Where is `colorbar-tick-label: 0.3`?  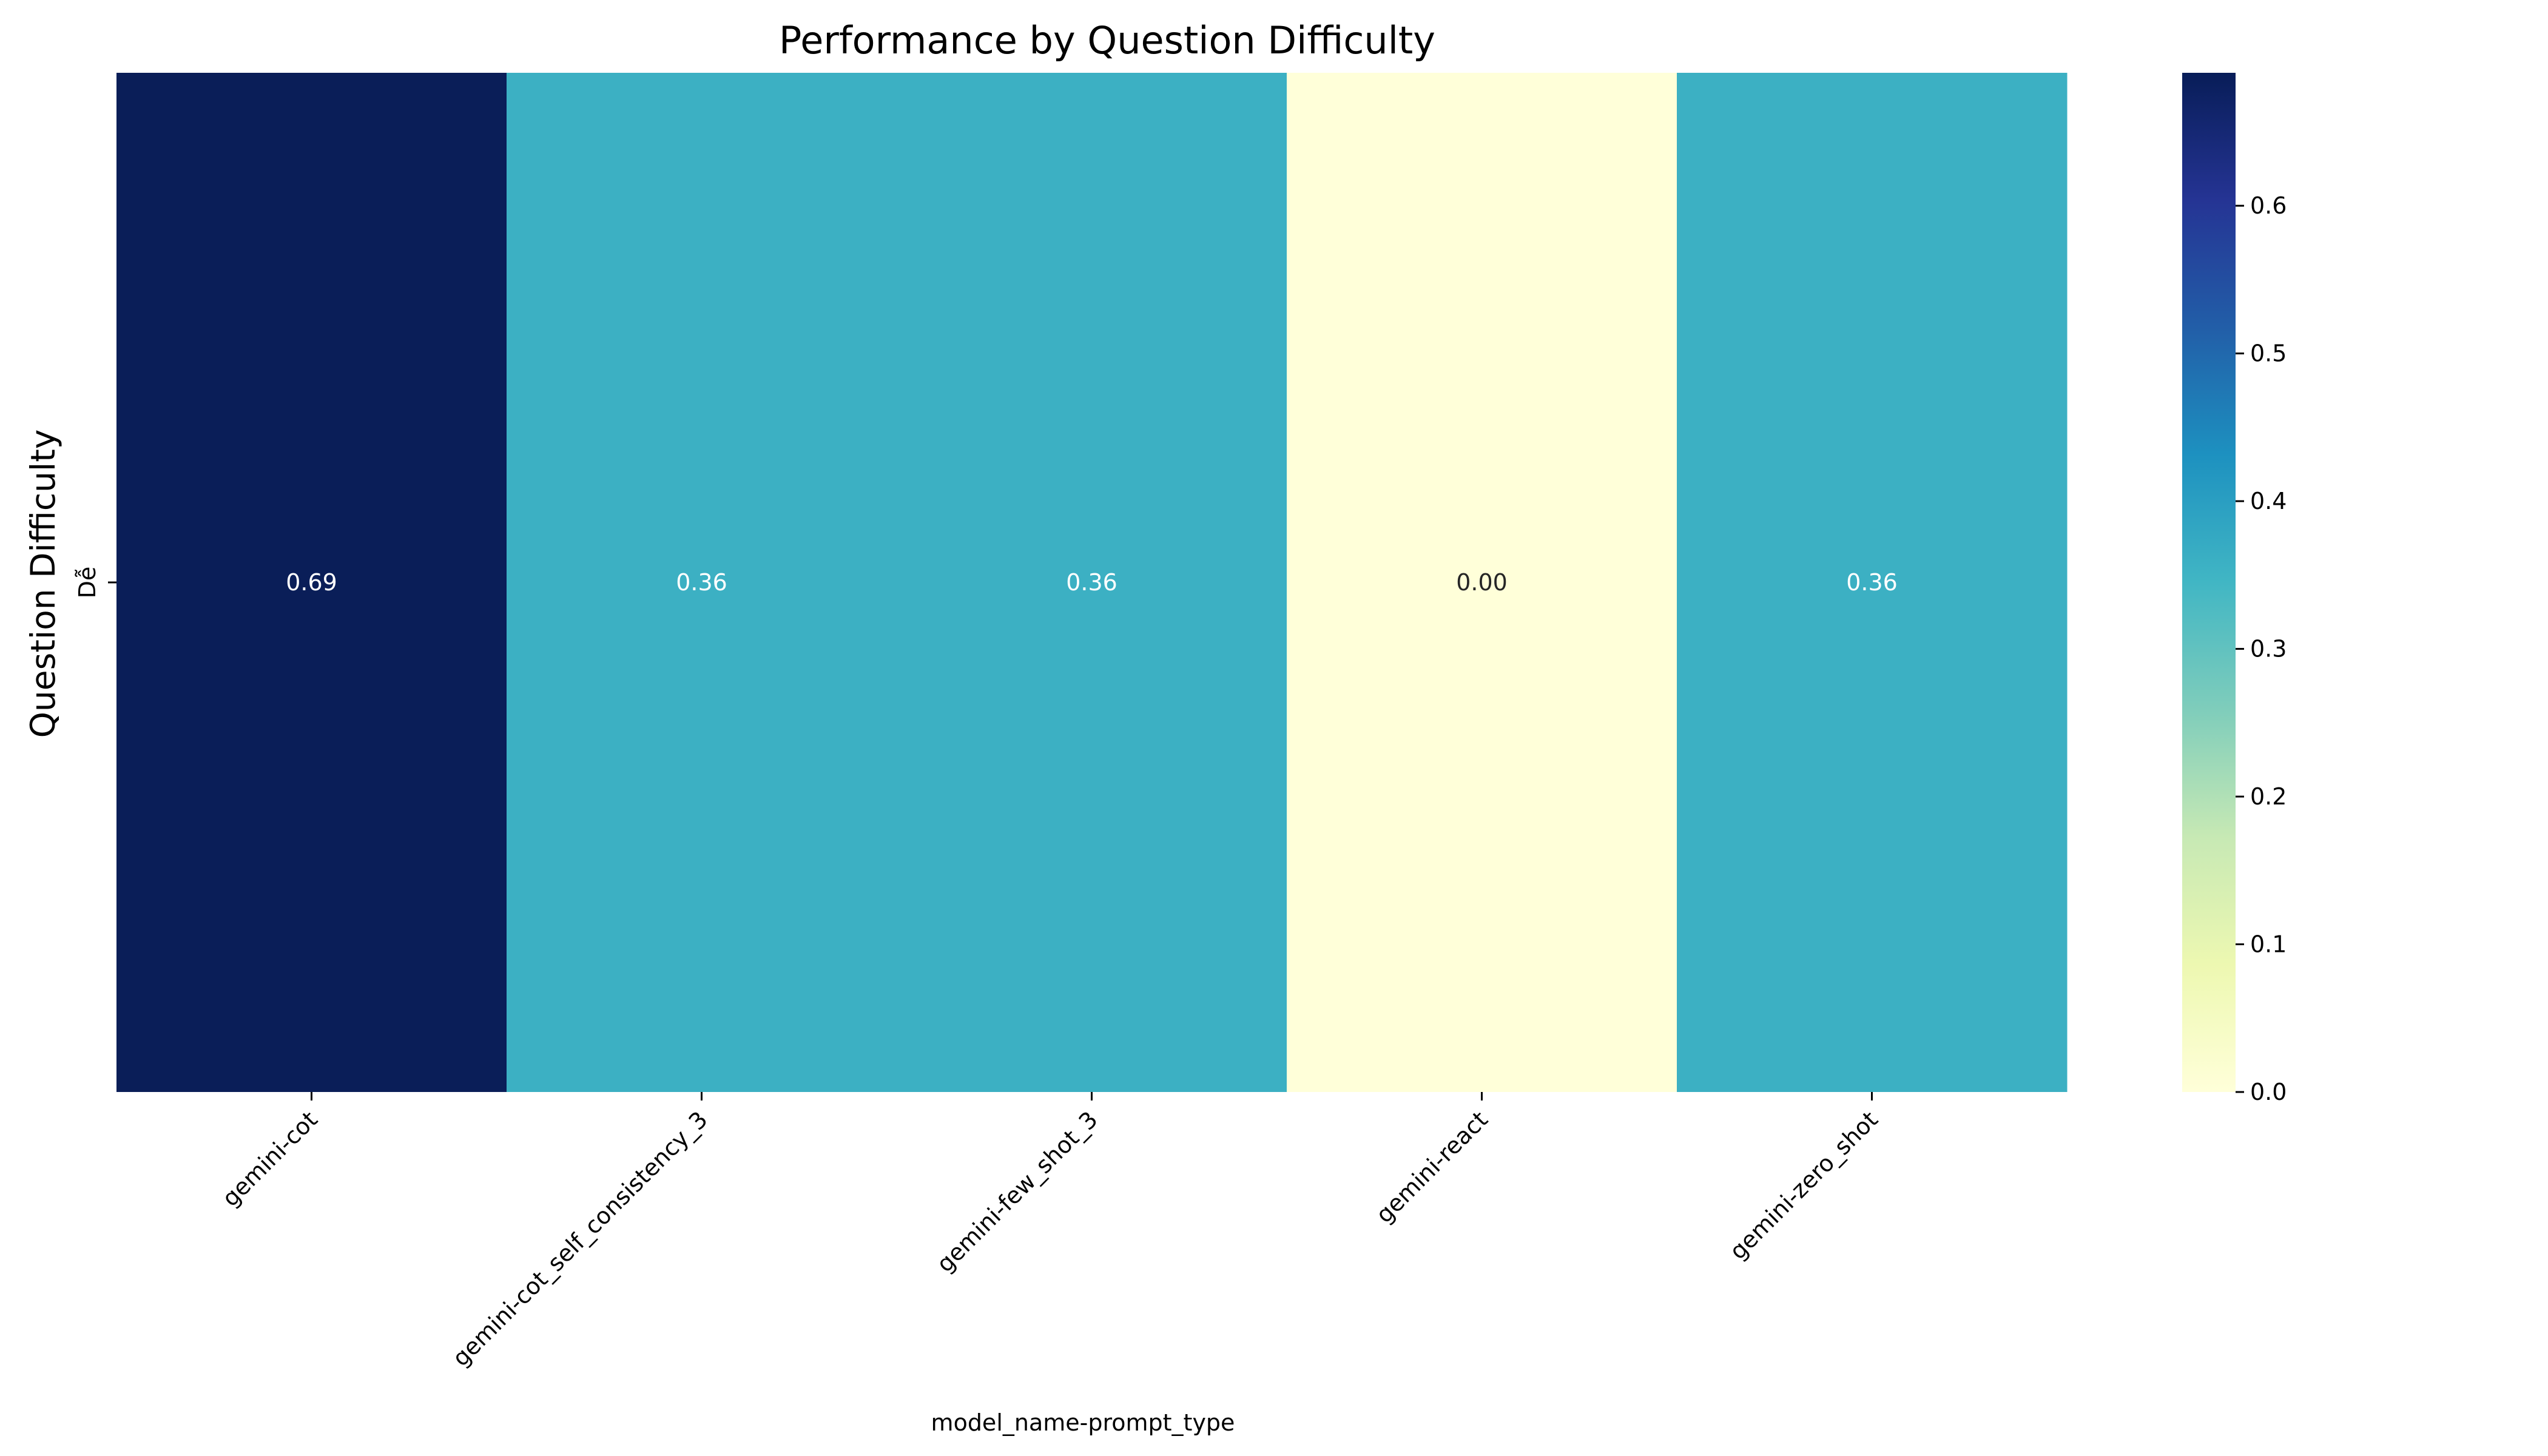
colorbar-tick-label: 0.3 is located at coordinates (2268, 649).